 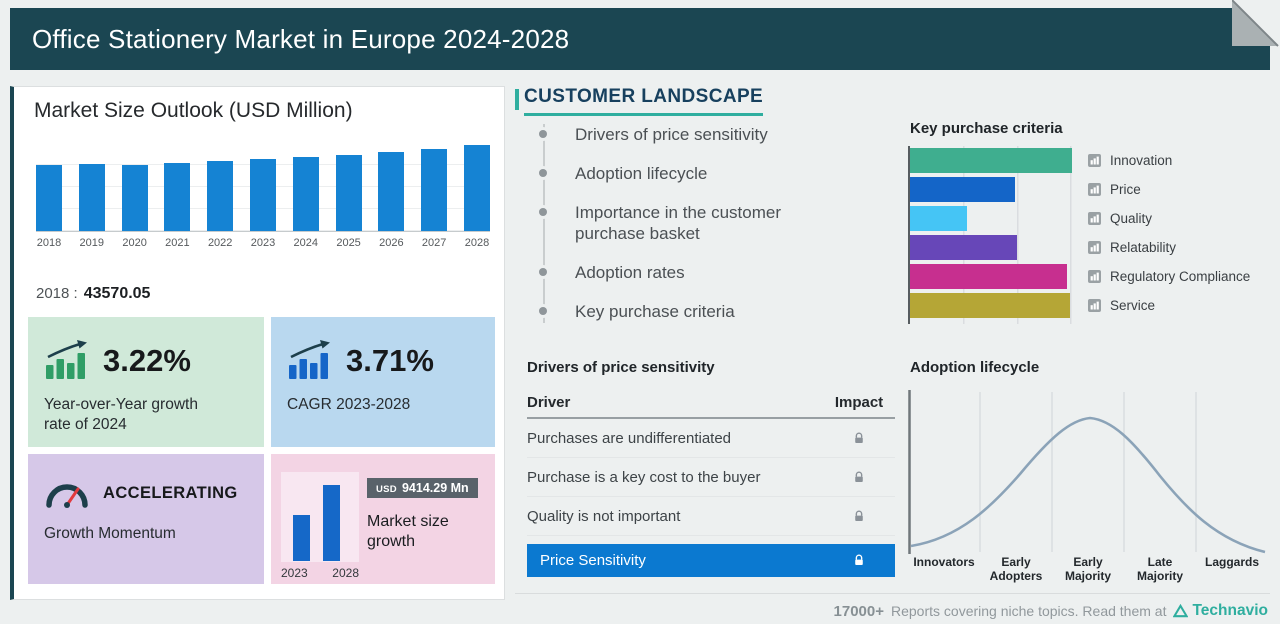 What do you see at coordinates (390, 360) in the screenshot?
I see `cagr-value: 3.71%` at bounding box center [390, 360].